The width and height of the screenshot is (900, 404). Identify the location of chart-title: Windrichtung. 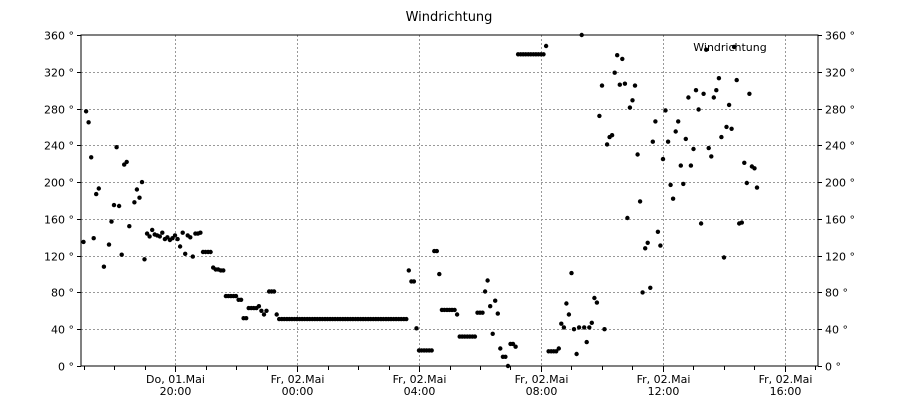
(449, 17).